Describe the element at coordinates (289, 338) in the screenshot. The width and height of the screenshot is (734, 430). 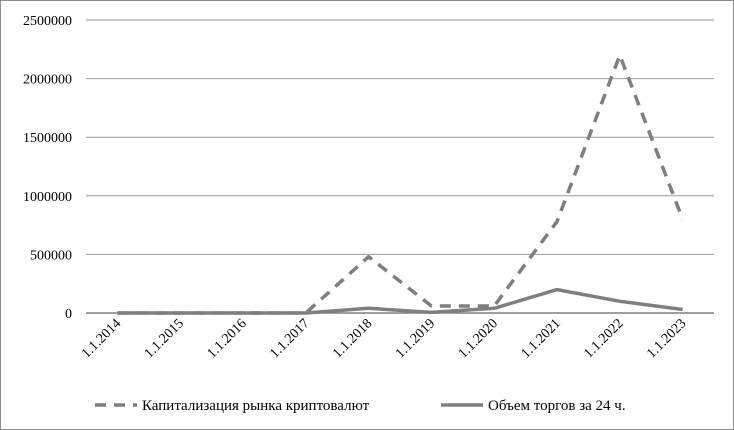
I see `x-tick-label: 1.1.2017` at that location.